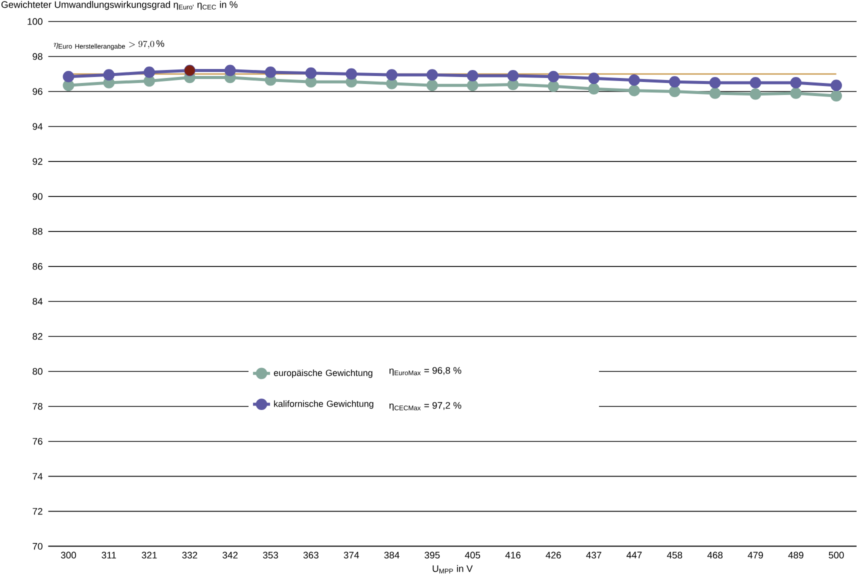 The height and width of the screenshot is (577, 857). I want to click on annotation: η$_{EuroMax}$ = 96,8 %, so click(425, 371).